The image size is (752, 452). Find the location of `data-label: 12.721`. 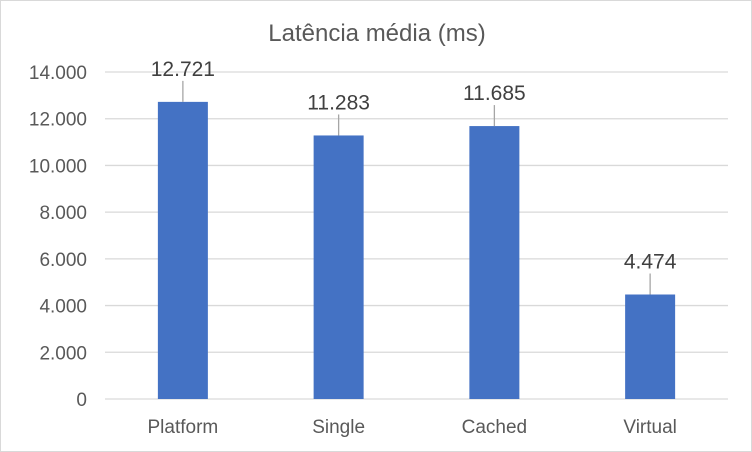

data-label: 12.721 is located at coordinates (183, 69).